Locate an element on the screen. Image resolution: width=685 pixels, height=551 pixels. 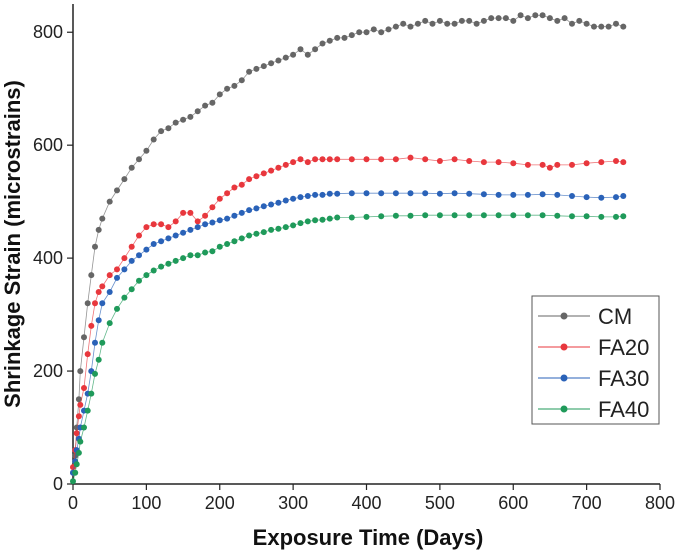
x-tick-label: 100 is located at coordinates (146, 503).